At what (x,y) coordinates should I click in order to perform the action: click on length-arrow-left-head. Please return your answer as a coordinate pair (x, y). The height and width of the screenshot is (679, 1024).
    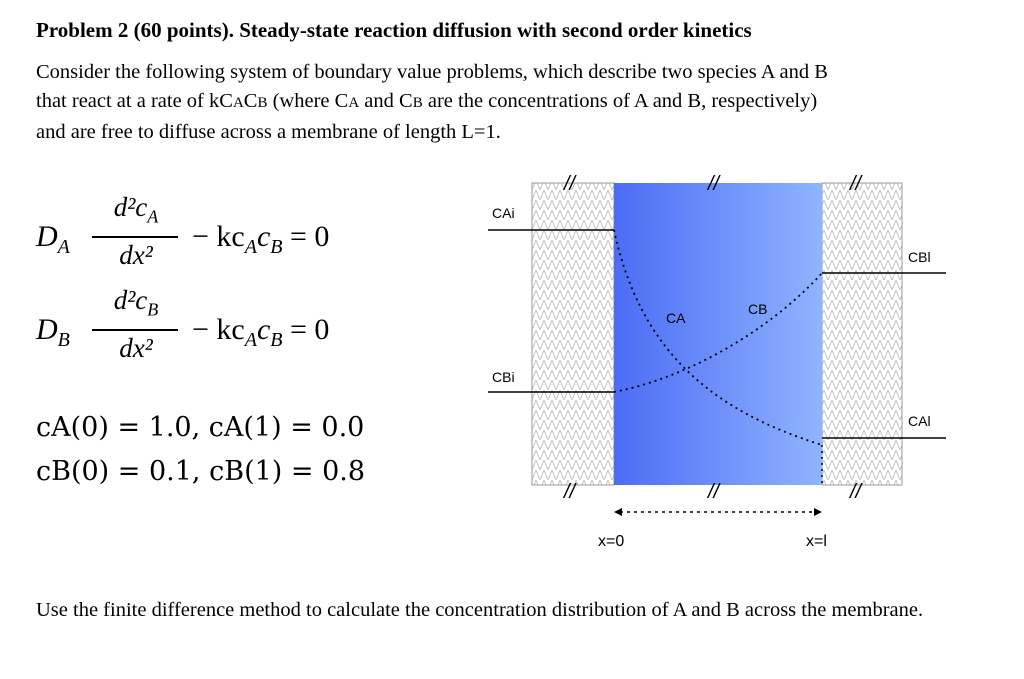
    Looking at the image, I should click on (618, 512).